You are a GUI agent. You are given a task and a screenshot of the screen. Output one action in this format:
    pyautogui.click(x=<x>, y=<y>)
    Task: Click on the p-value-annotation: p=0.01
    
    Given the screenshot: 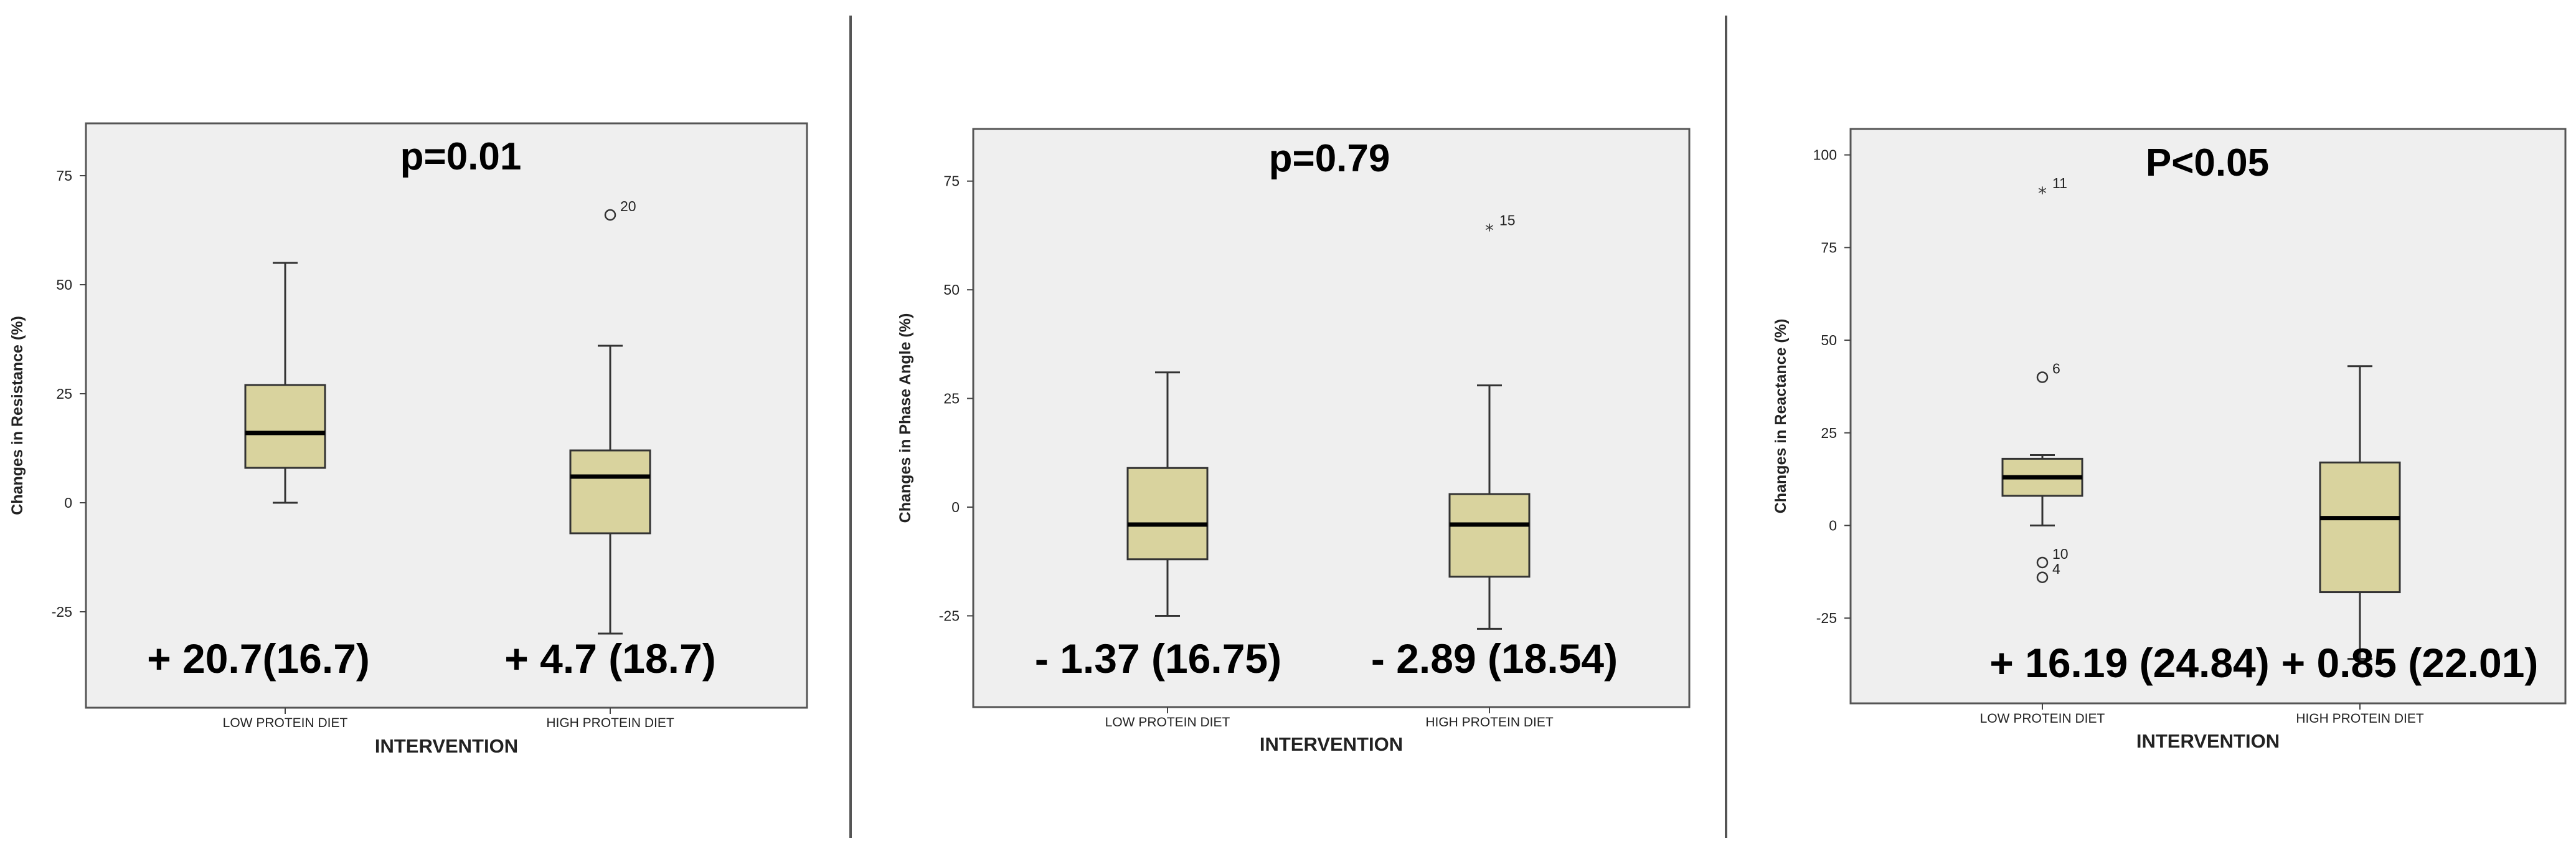 What is the action you would take?
    pyautogui.click(x=461, y=156)
    